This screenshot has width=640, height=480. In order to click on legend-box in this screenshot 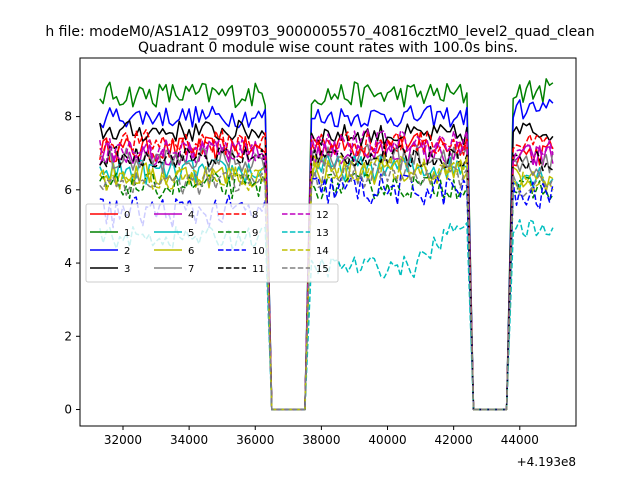, I will do `click(212, 243)`.